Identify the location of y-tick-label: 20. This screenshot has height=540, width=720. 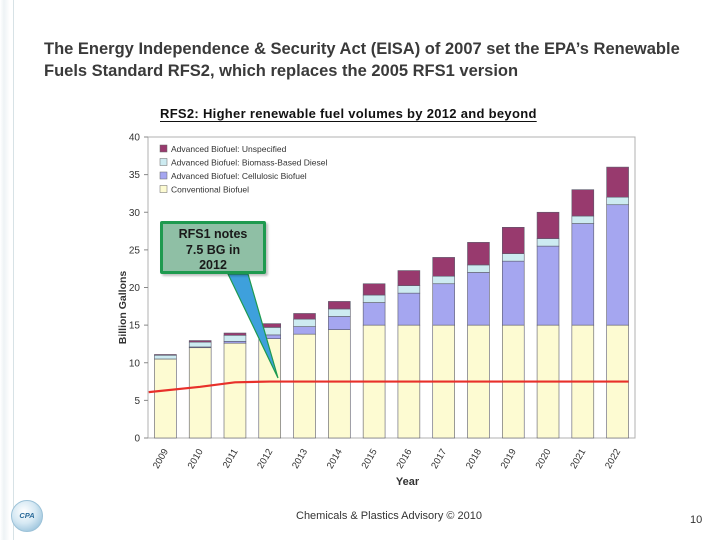
(135, 288).